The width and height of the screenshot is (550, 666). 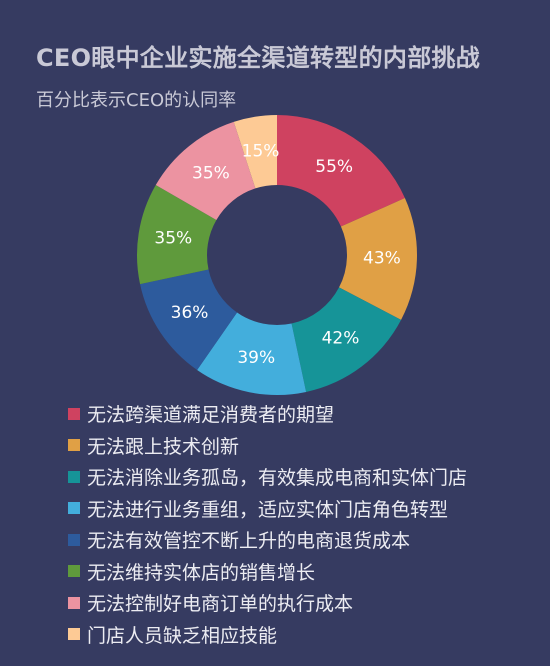 I want to click on legend-label: 无法维持实体店的销售增长, so click(x=201, y=572).